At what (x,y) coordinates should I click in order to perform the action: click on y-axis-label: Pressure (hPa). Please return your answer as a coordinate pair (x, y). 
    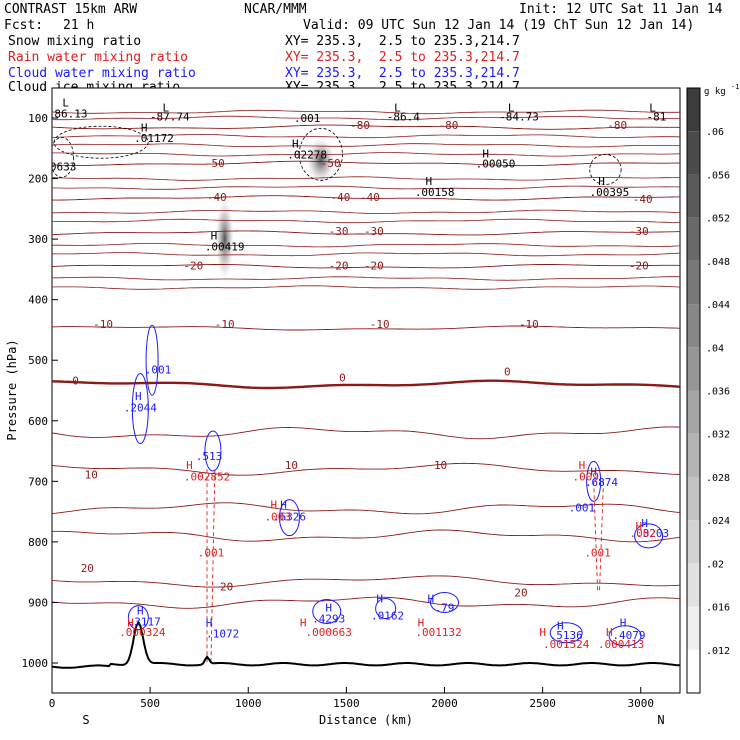
    Looking at the image, I should click on (12, 389).